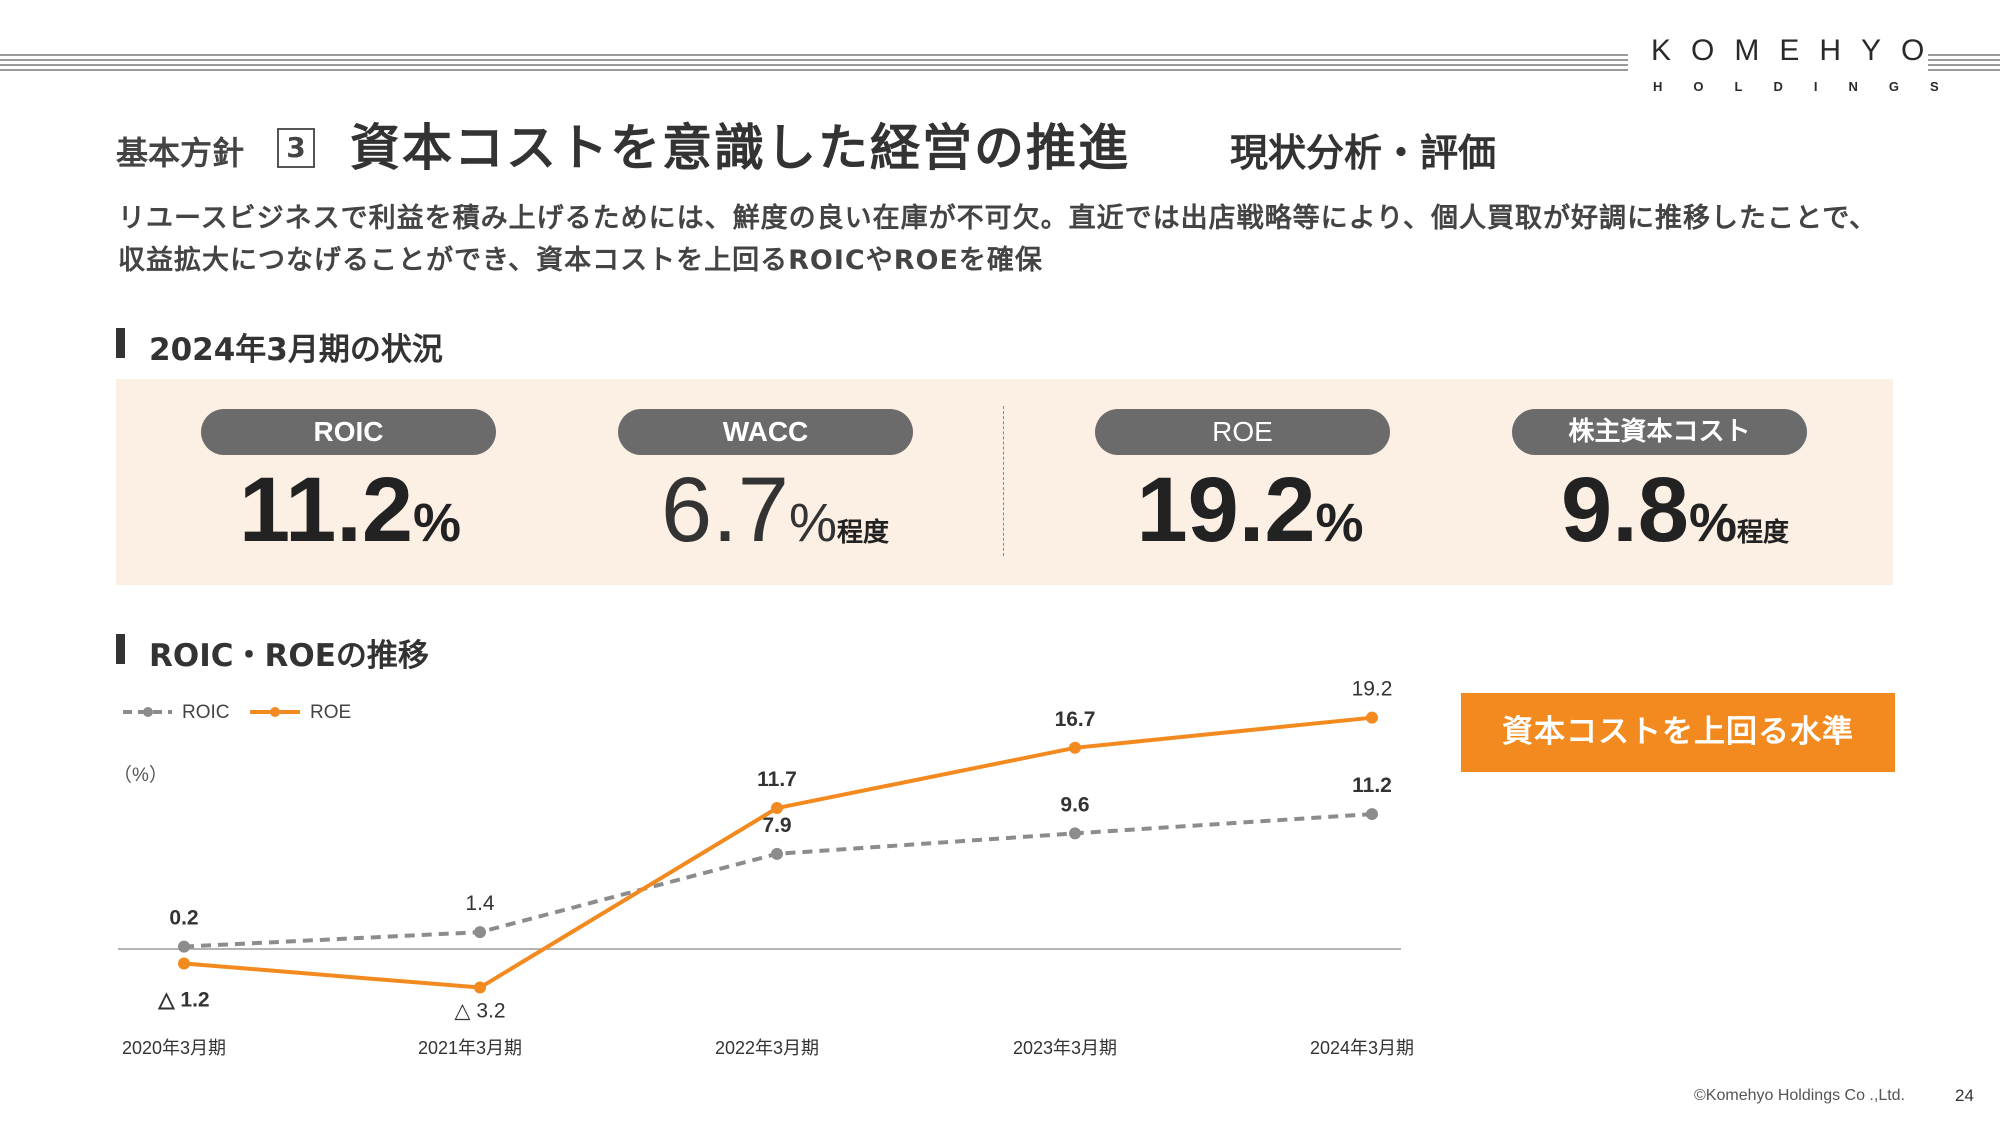  I want to click on kpi-roic-number: 11.2, so click(326, 510).